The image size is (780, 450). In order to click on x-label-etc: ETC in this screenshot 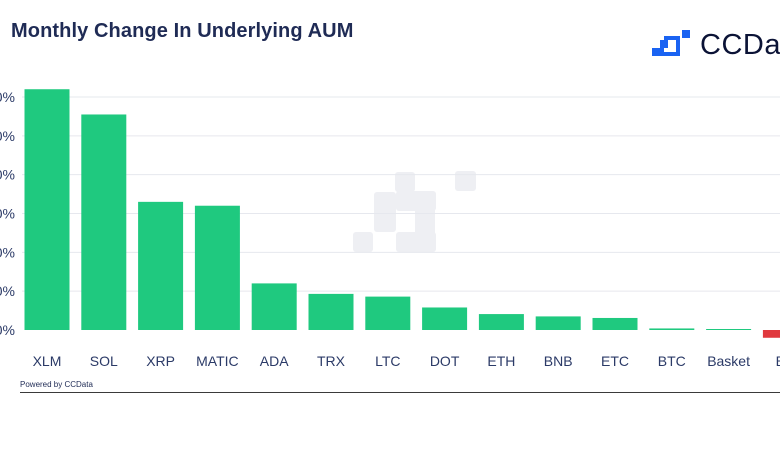, I will do `click(615, 361)`.